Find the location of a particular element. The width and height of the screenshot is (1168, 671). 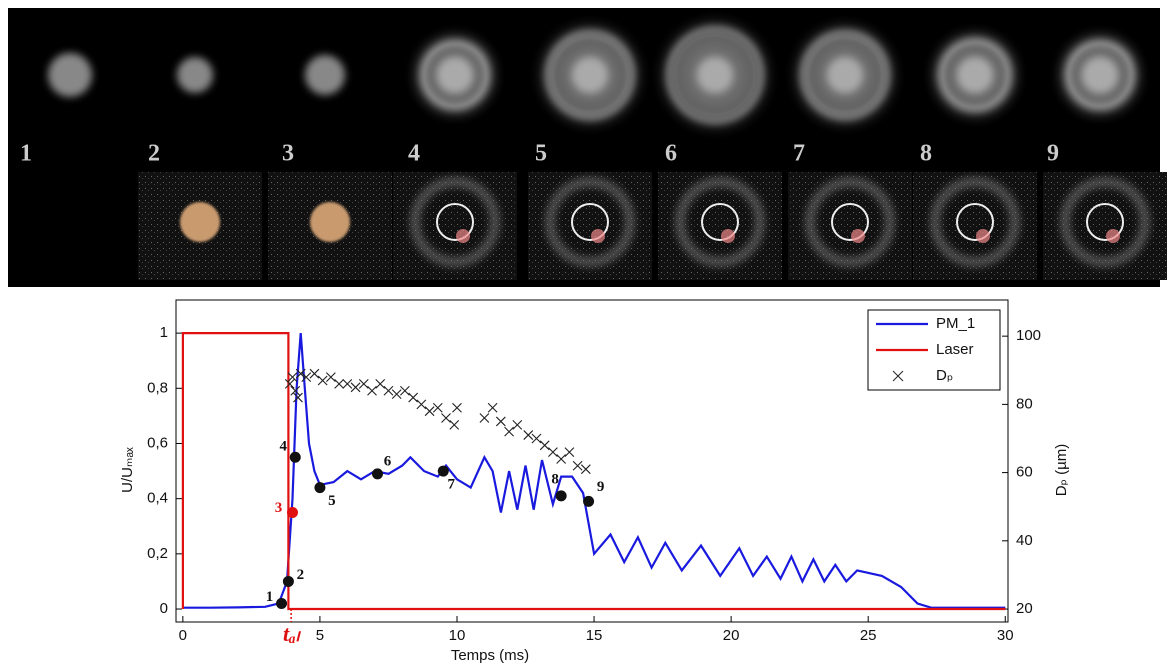

y2-axis-label: Dₚ (µm) is located at coordinates (1061, 470).